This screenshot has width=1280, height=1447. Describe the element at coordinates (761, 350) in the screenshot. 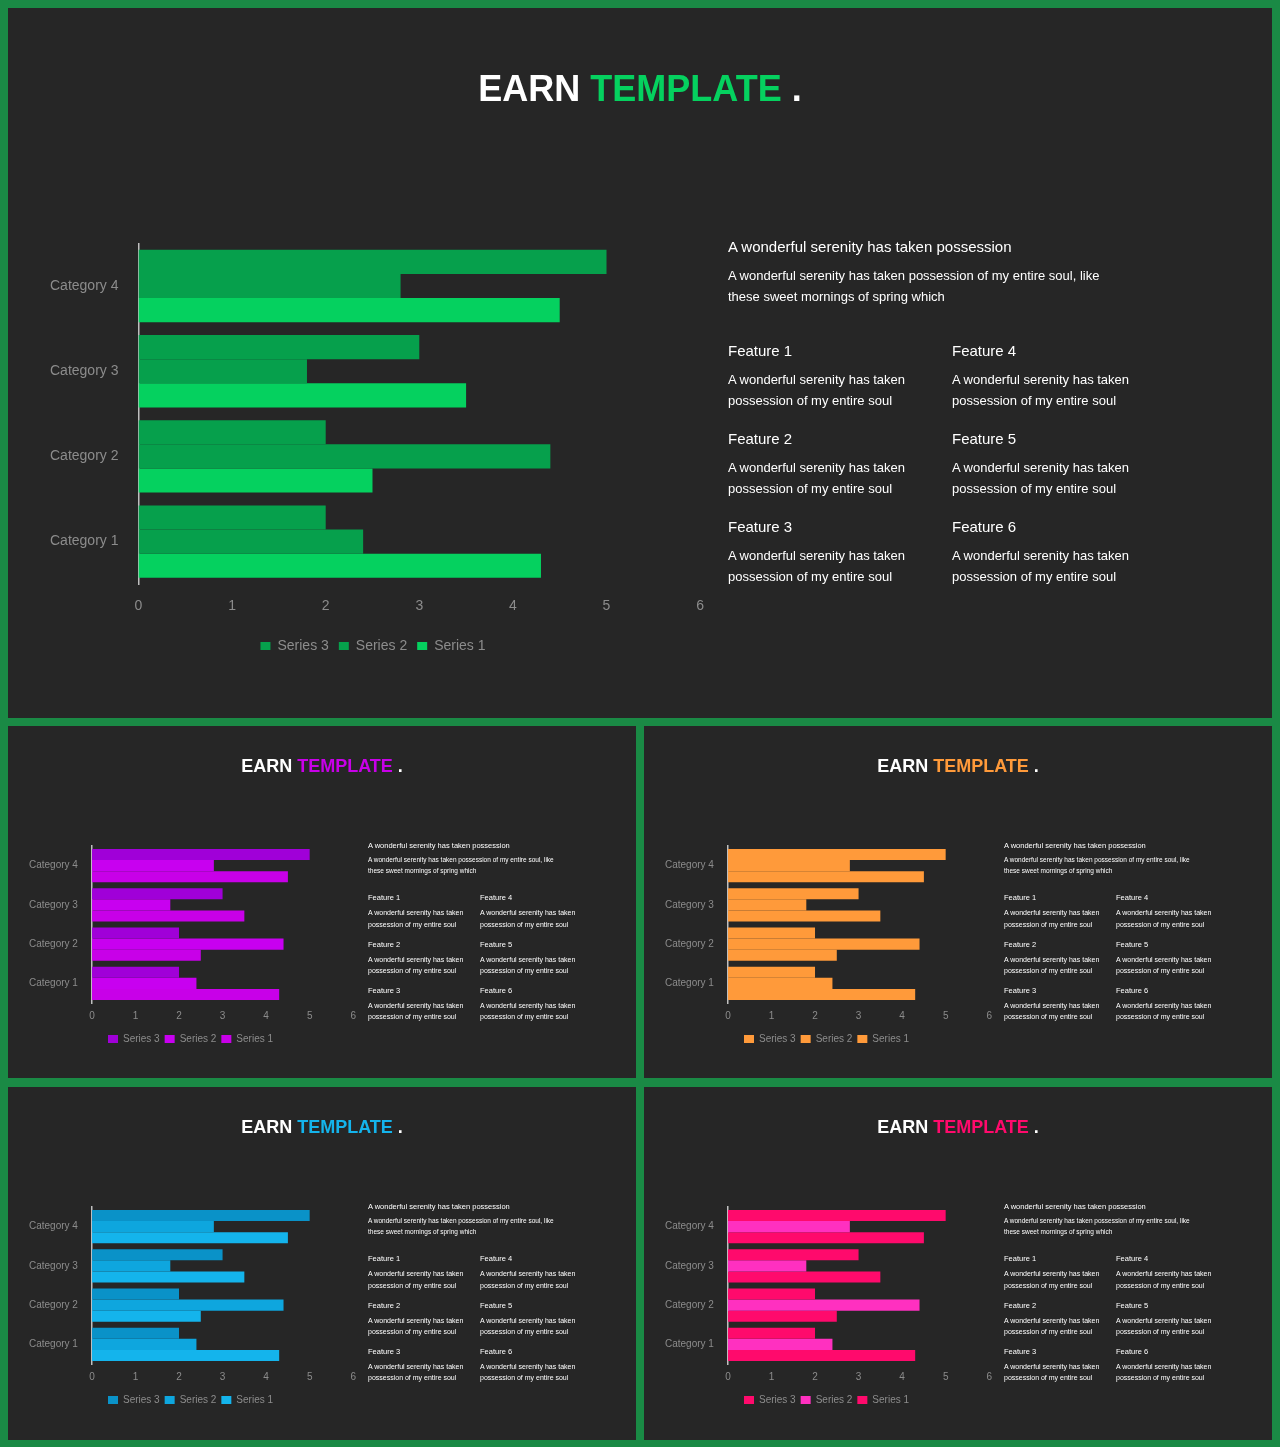

I see `text: Feature 1` at that location.